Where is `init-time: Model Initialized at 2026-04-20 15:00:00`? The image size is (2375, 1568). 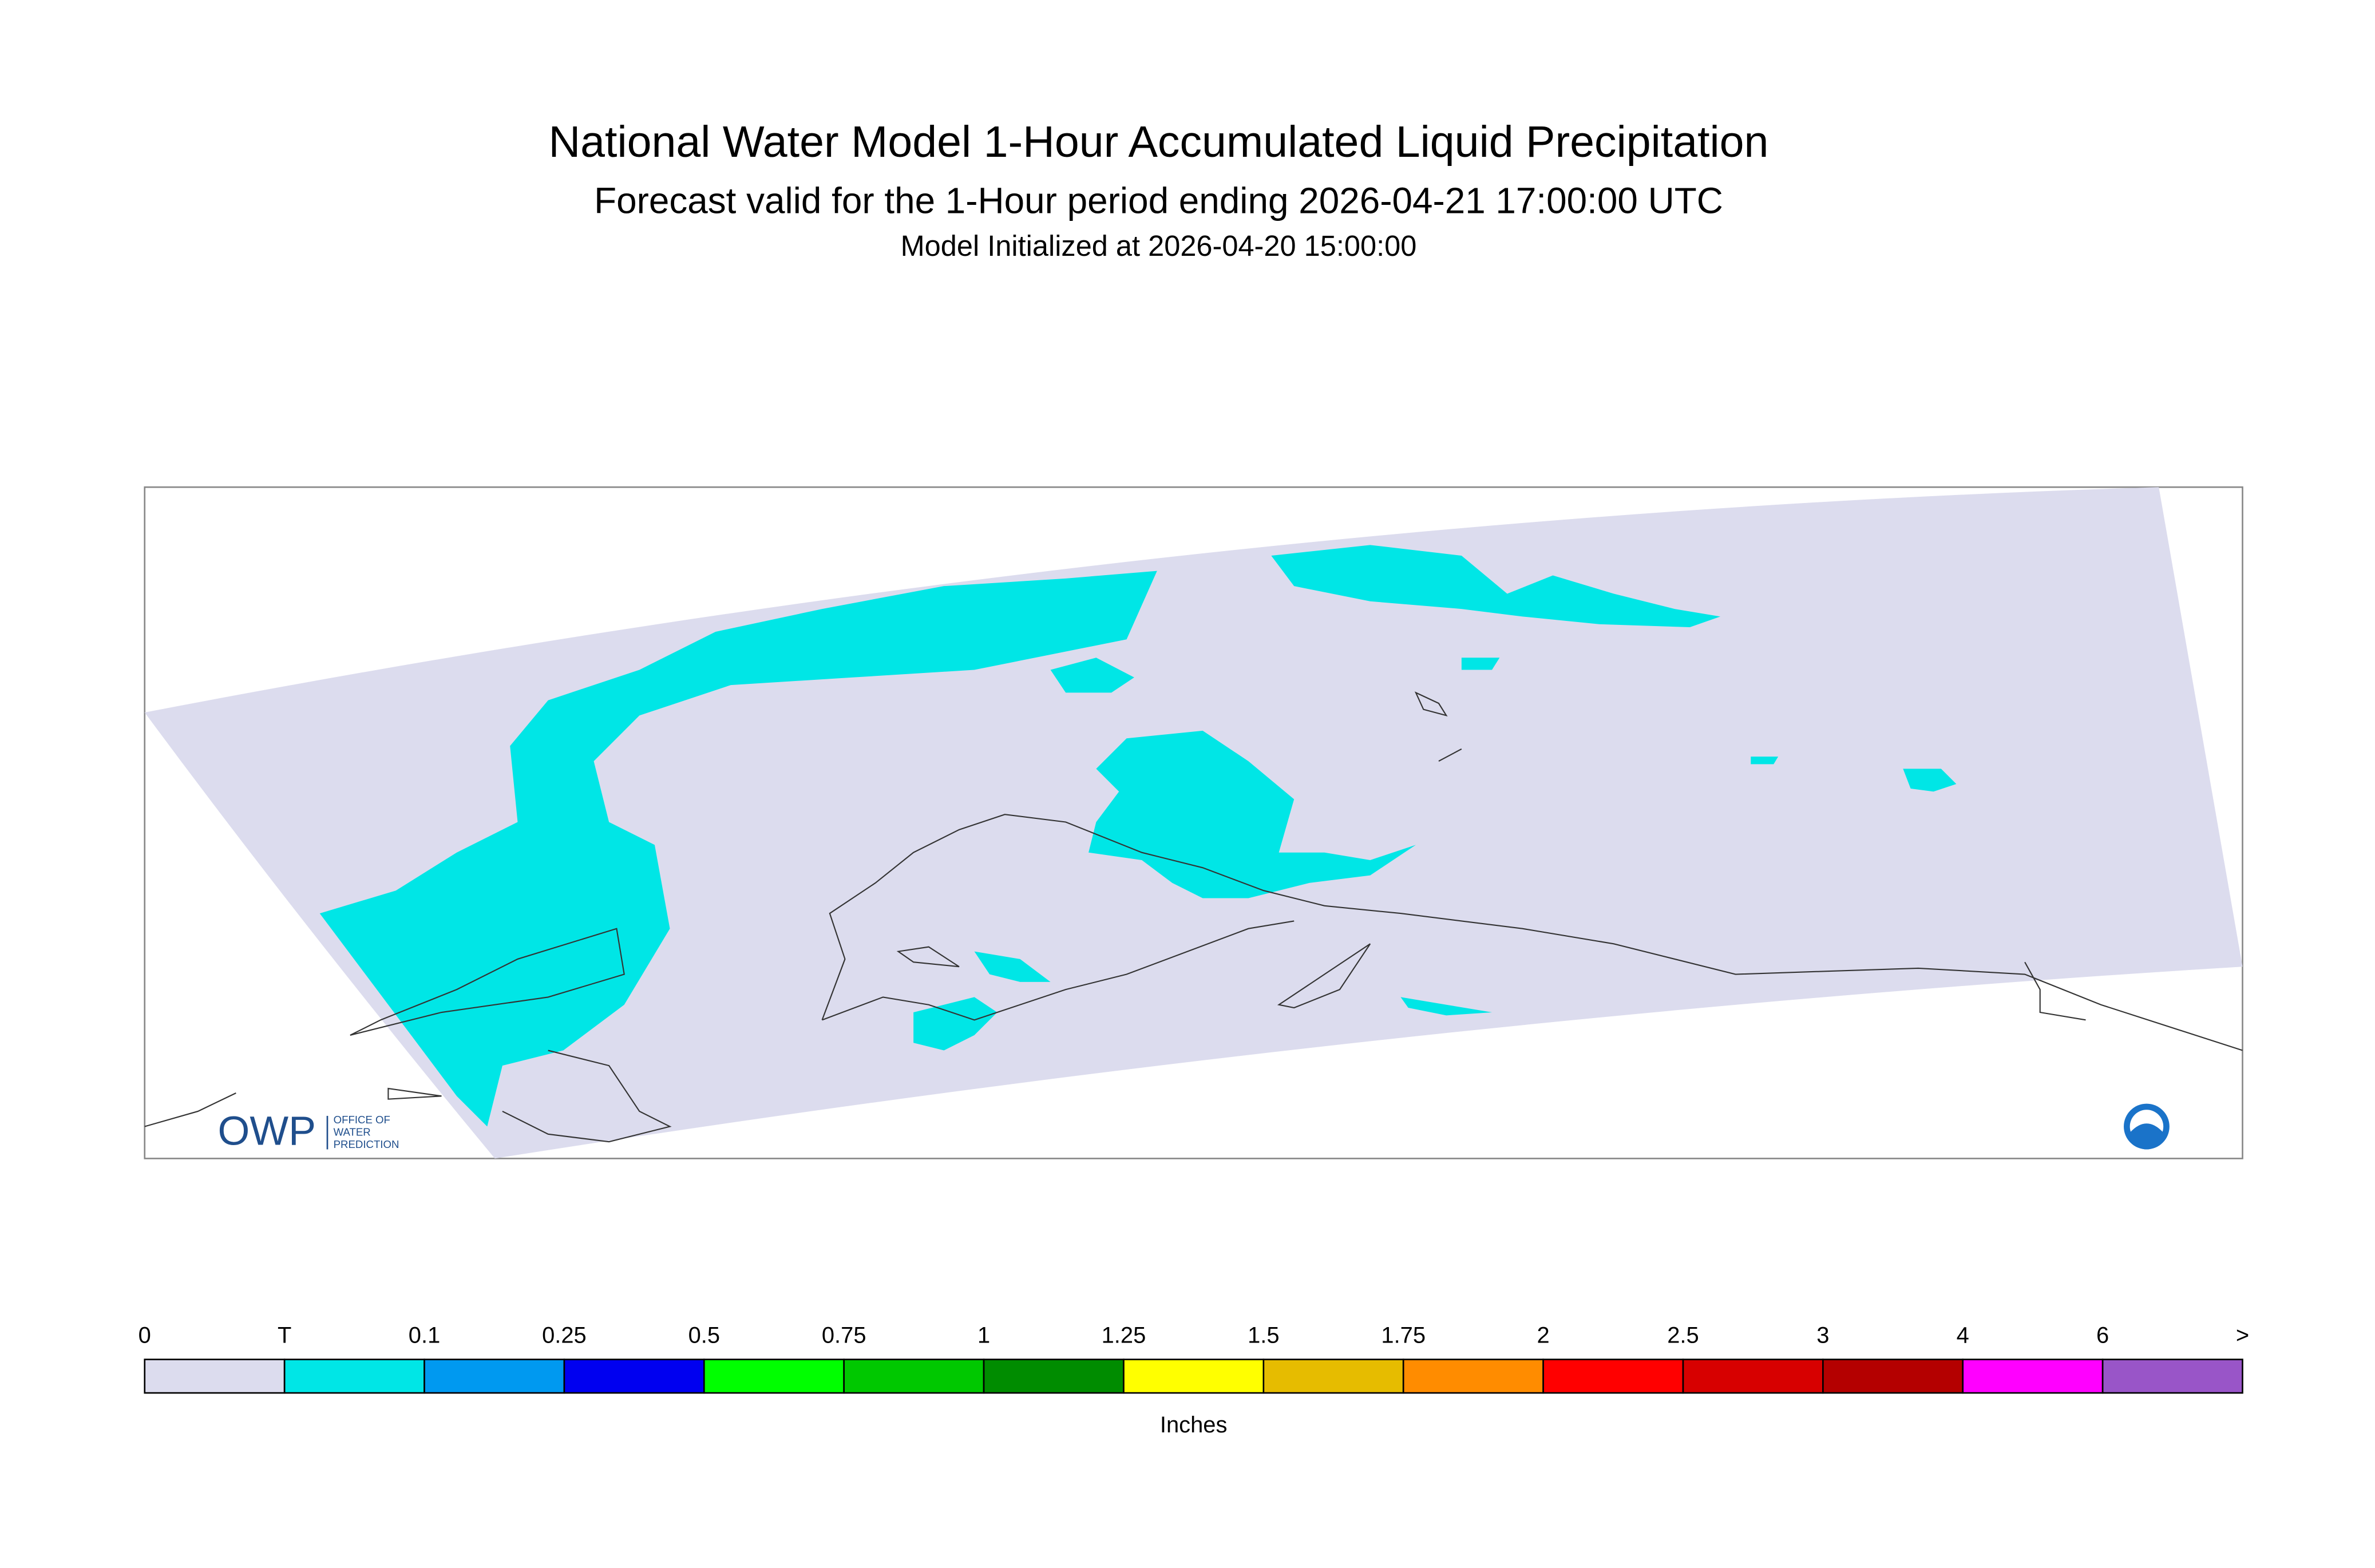 init-time: Model Initialized at 2026-04-20 15:00:00 is located at coordinates (1159, 245).